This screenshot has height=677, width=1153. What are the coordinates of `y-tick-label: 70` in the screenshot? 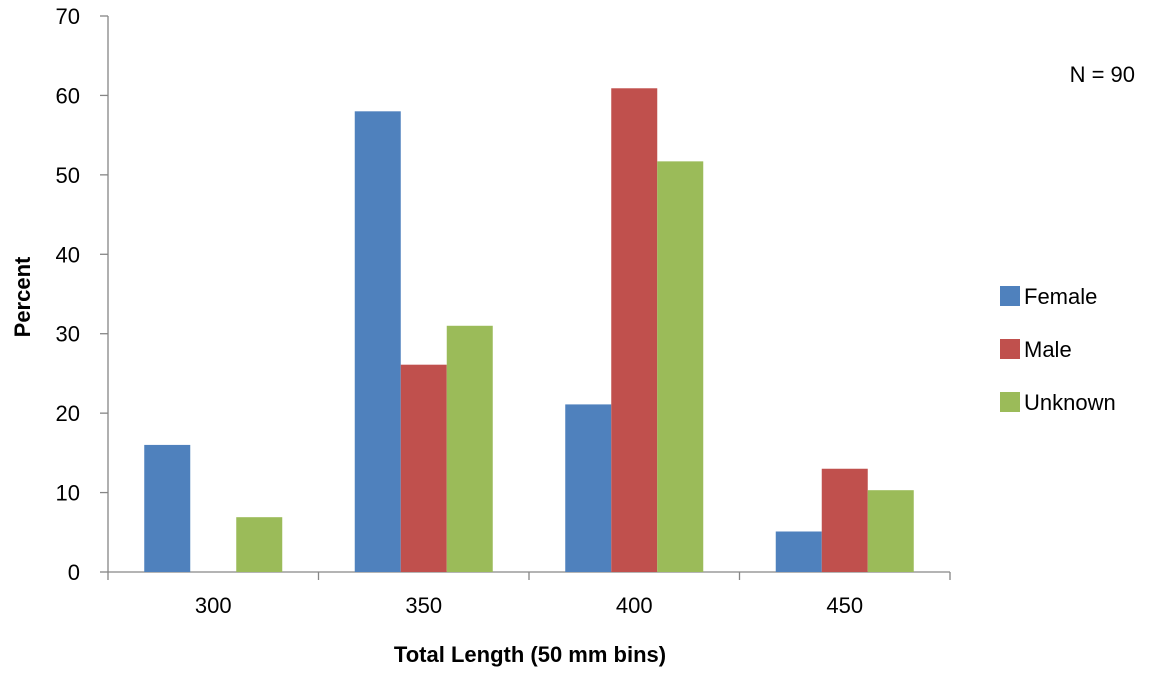 It's located at (68, 16).